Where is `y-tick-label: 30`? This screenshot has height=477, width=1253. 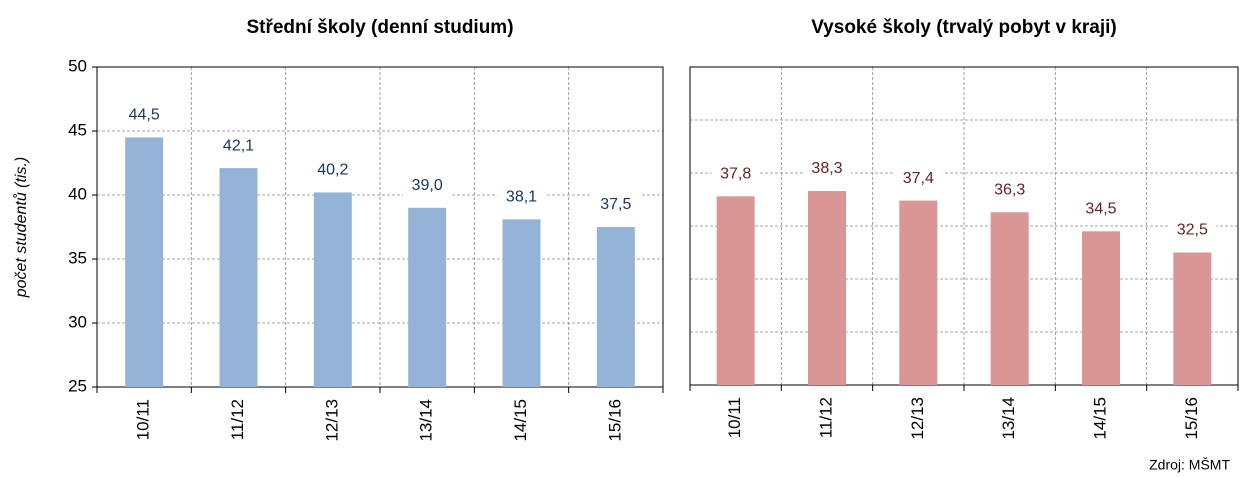 y-tick-label: 30 is located at coordinates (77, 321).